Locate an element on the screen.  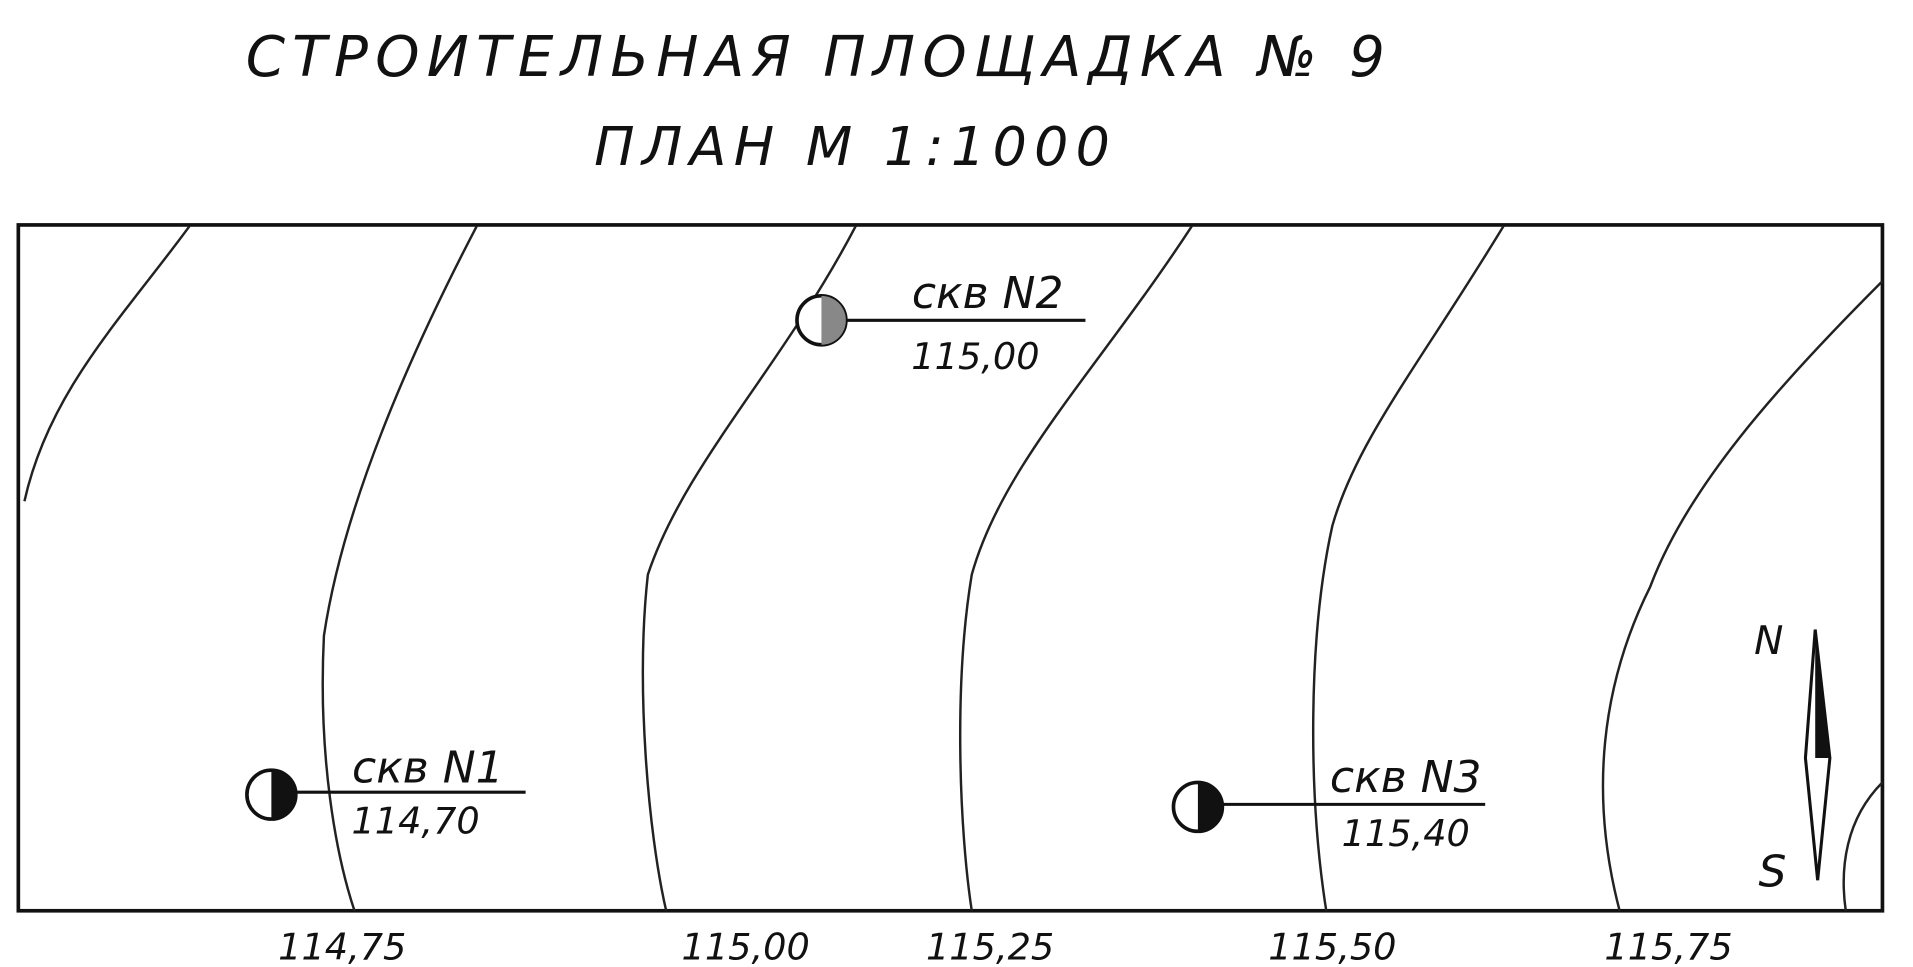
compass: N S is located at coordinates (1793, 758).